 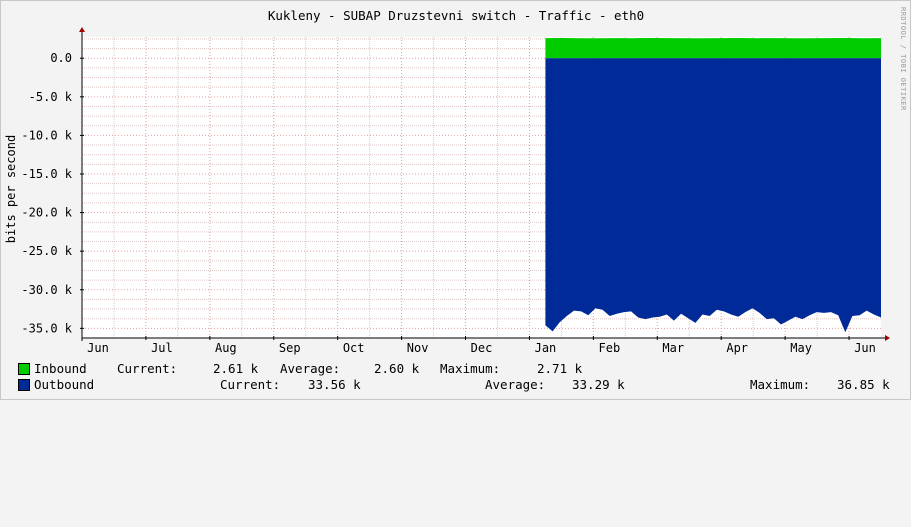 I want to click on x-tick-label: Aug, so click(x=226, y=348).